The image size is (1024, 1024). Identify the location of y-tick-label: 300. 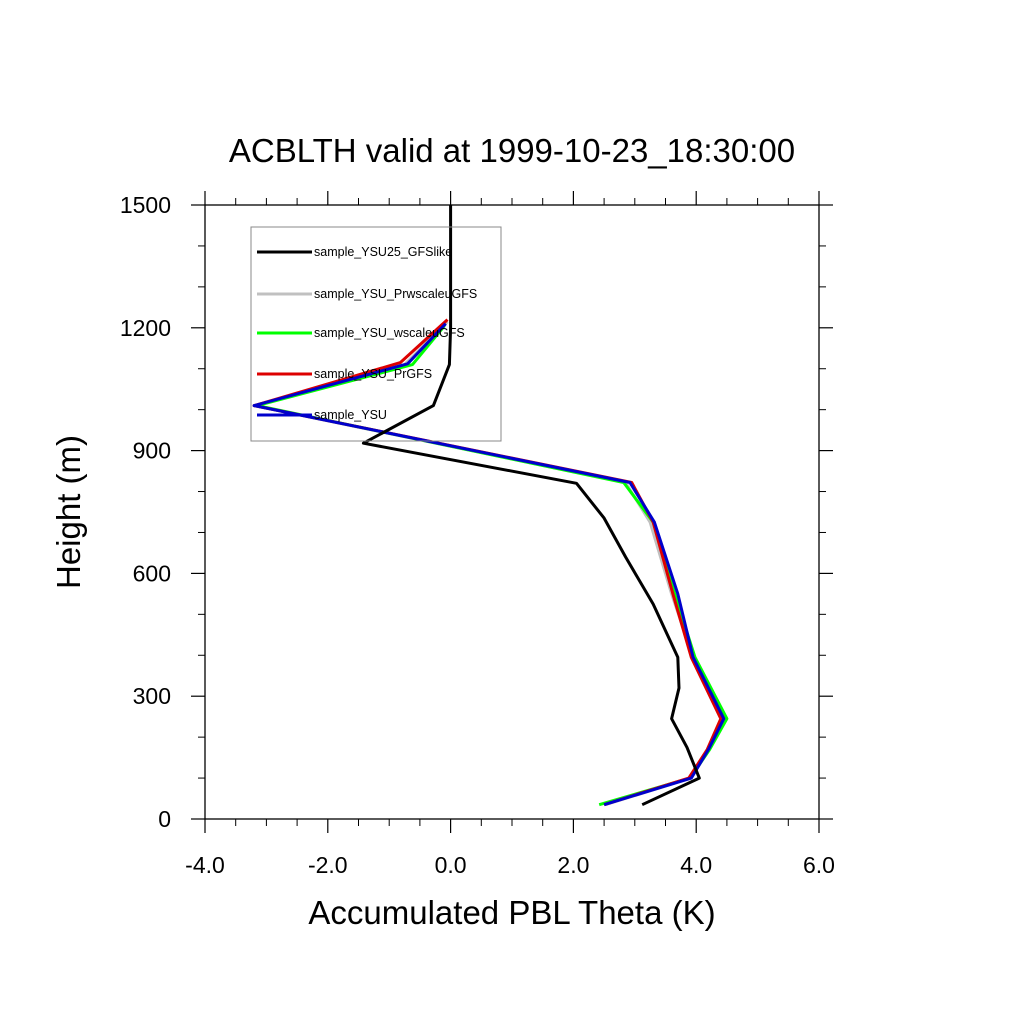
(152, 696).